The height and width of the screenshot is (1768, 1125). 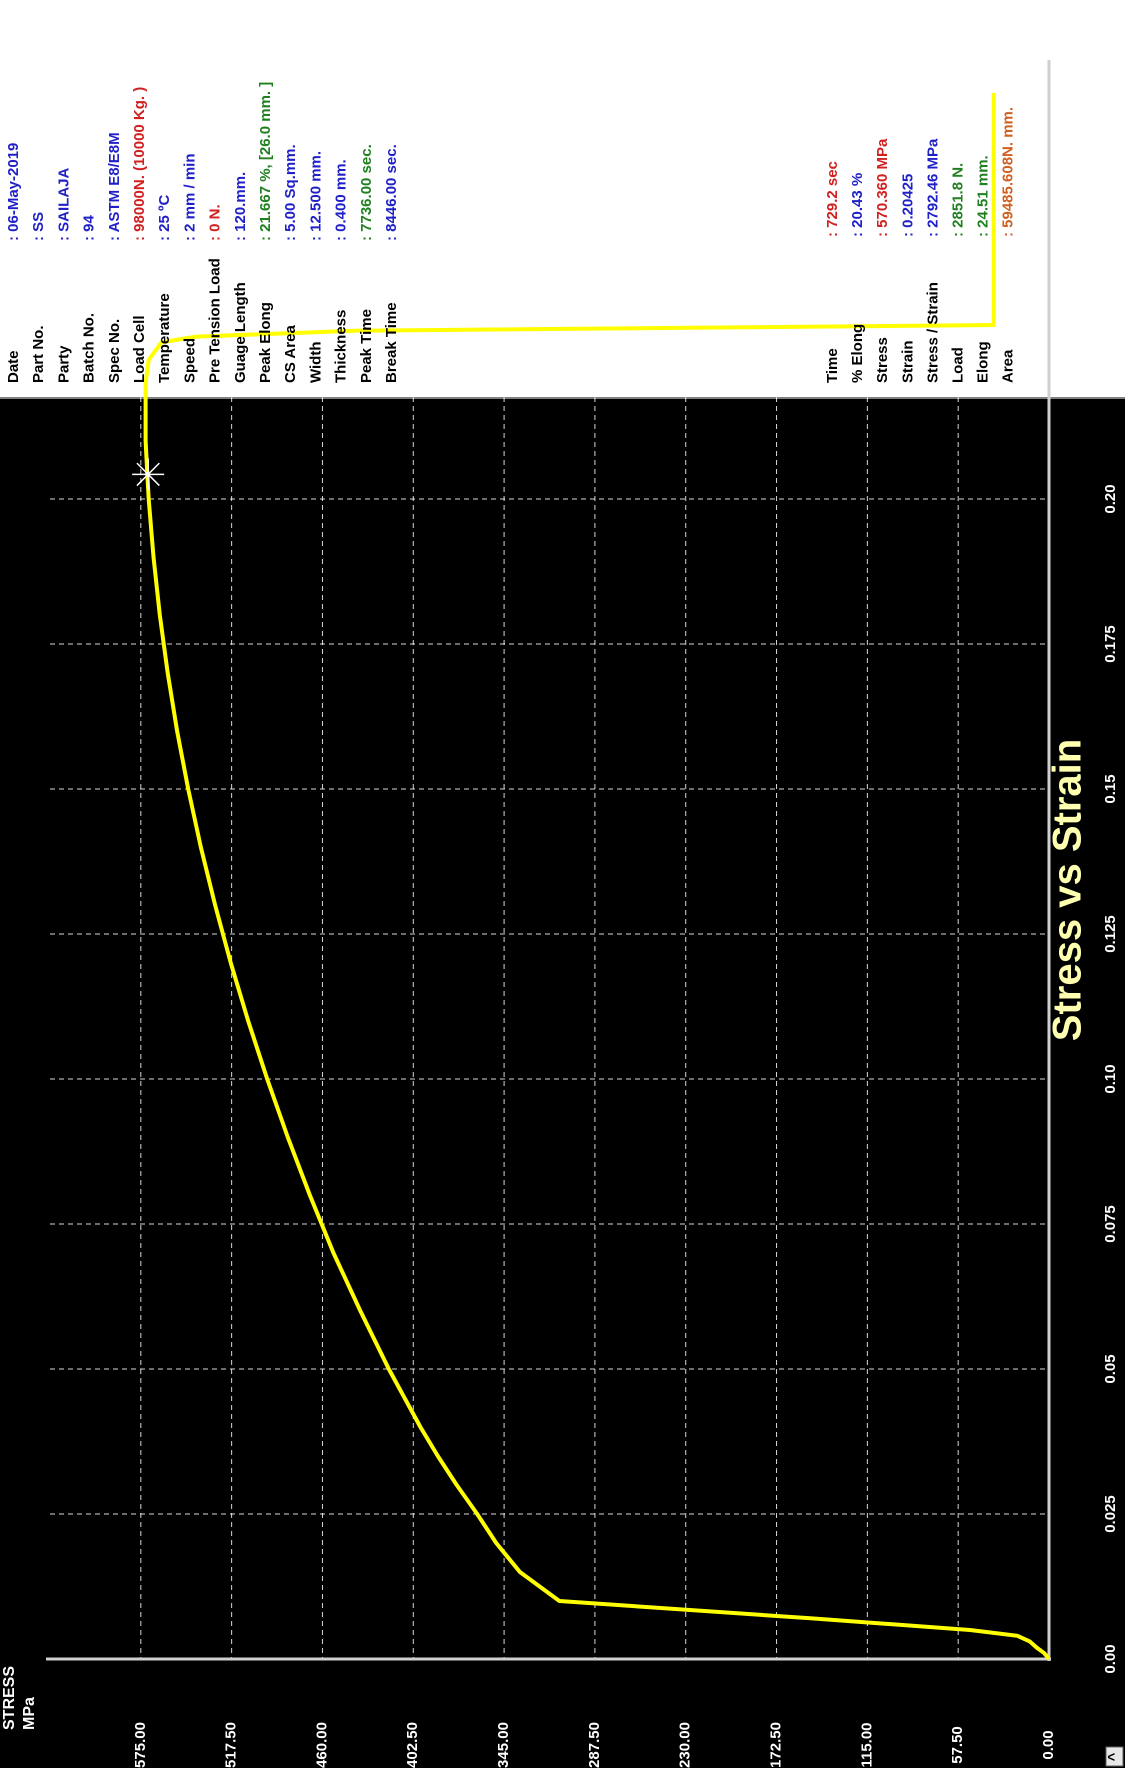 What do you see at coordinates (315, 196) in the screenshot?
I see `detail-value: : 12.500 mm.` at bounding box center [315, 196].